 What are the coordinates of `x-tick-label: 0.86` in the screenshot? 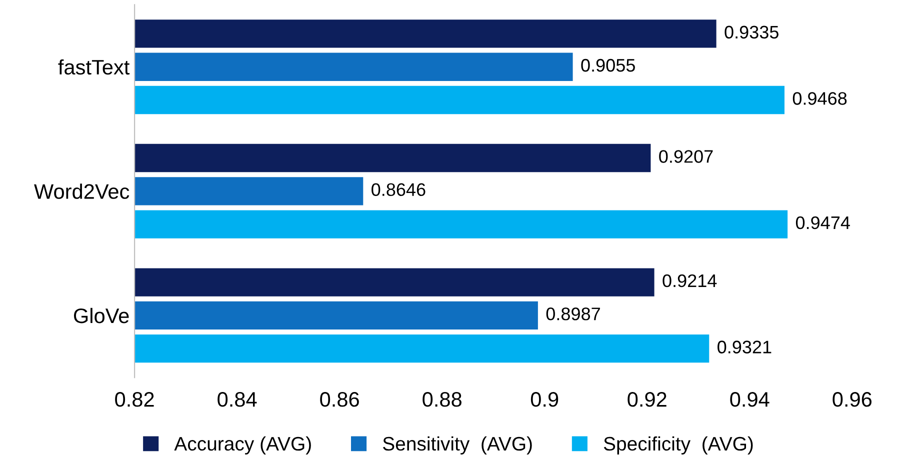 It's located at (339, 399).